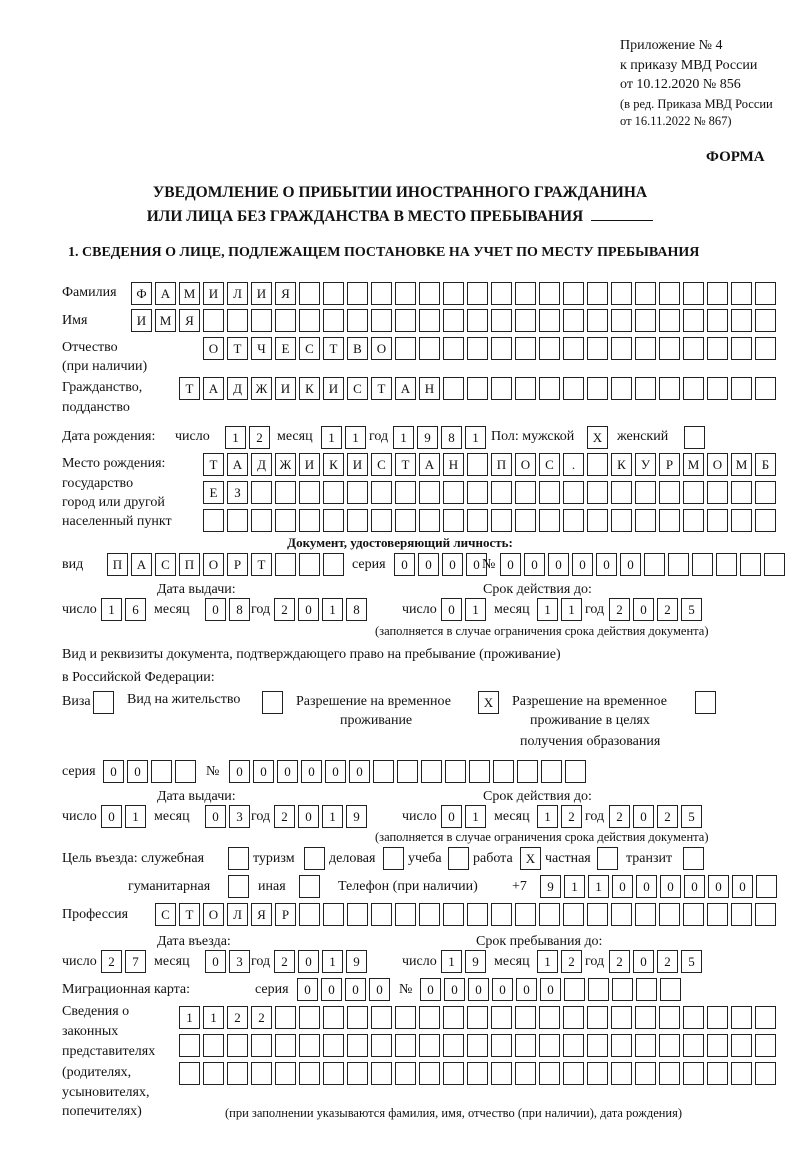 The image size is (800, 1163). Describe the element at coordinates (475, 961) in the screenshot. I see `char-box: 9` at that location.